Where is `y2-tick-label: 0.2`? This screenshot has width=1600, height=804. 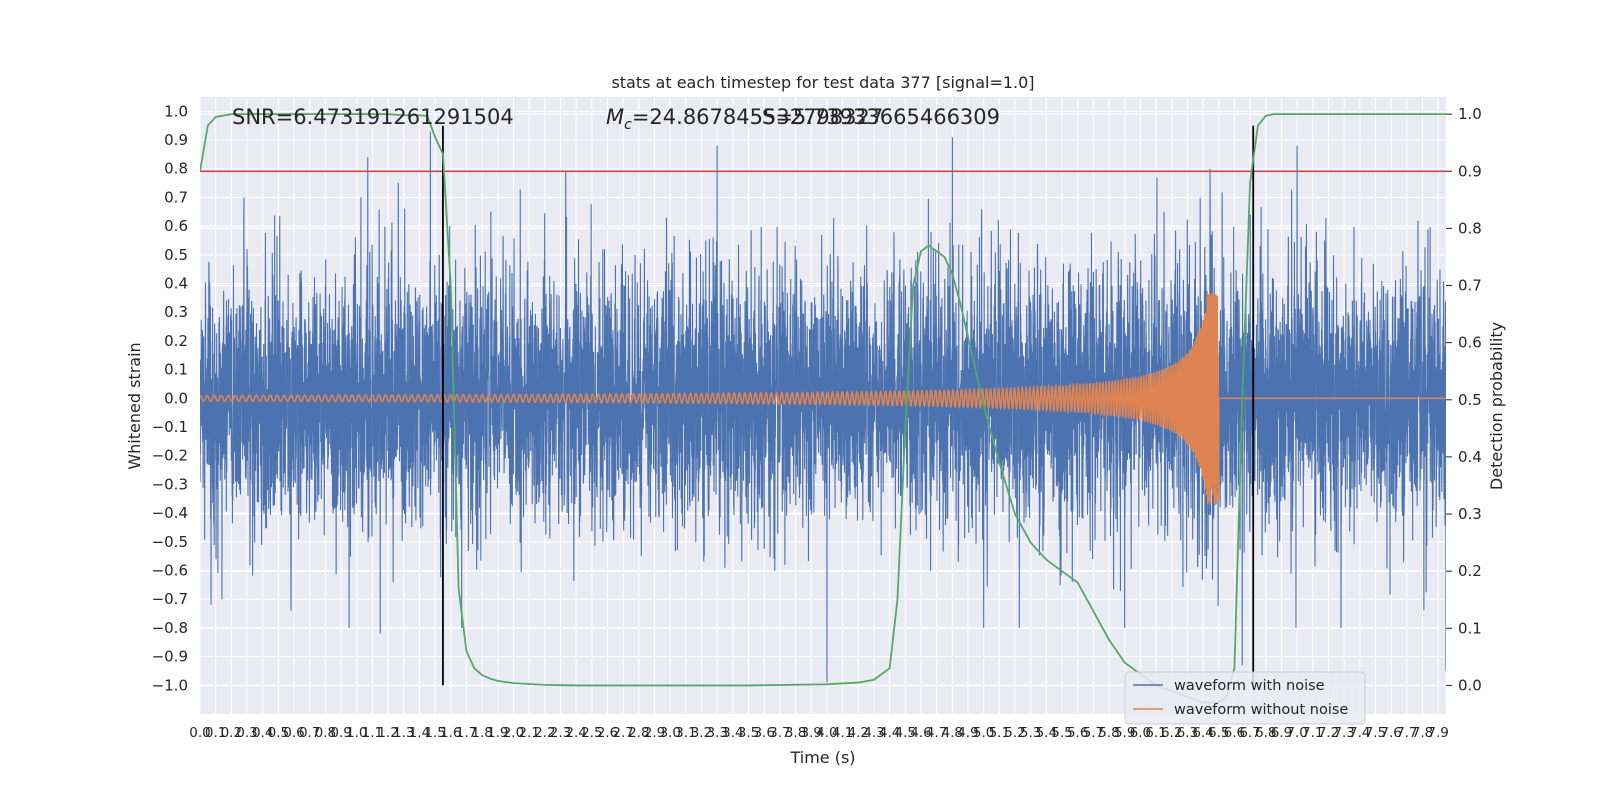
y2-tick-label: 0.2 is located at coordinates (1470, 571).